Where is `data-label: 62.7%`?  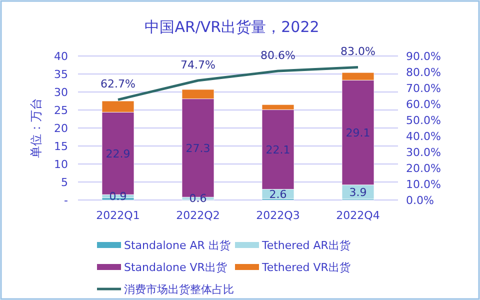 data-label: 62.7% is located at coordinates (118, 84).